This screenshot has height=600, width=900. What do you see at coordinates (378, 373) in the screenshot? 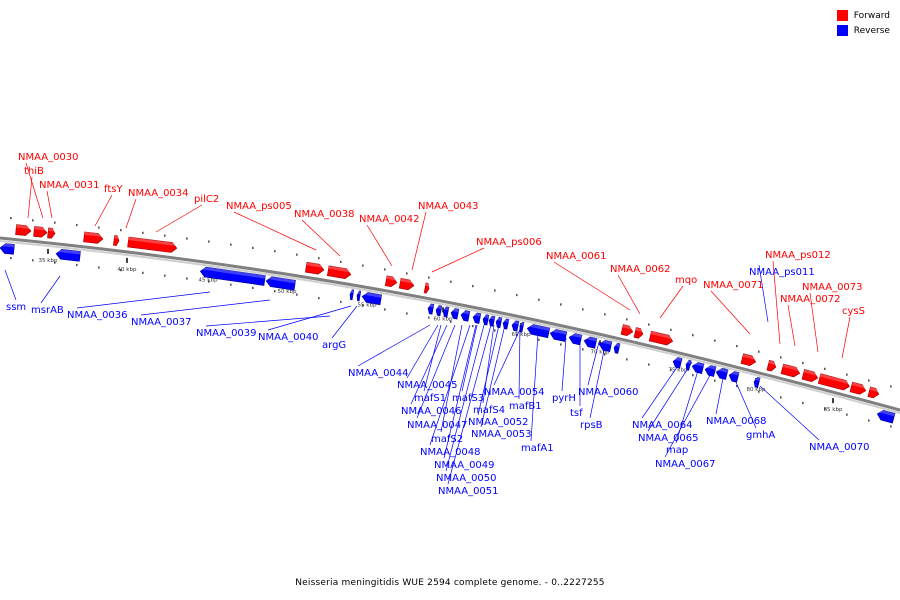
I see `reverse-gene-label: NMAA_0044` at bounding box center [378, 373].